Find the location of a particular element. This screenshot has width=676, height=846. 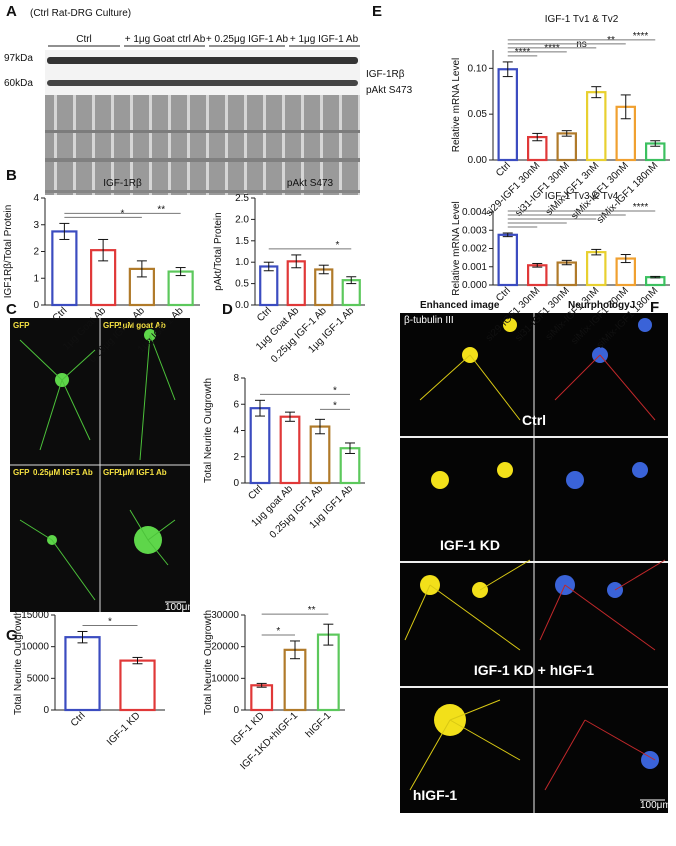

column-header: NeurphologyJ is located at coordinates (601, 305).